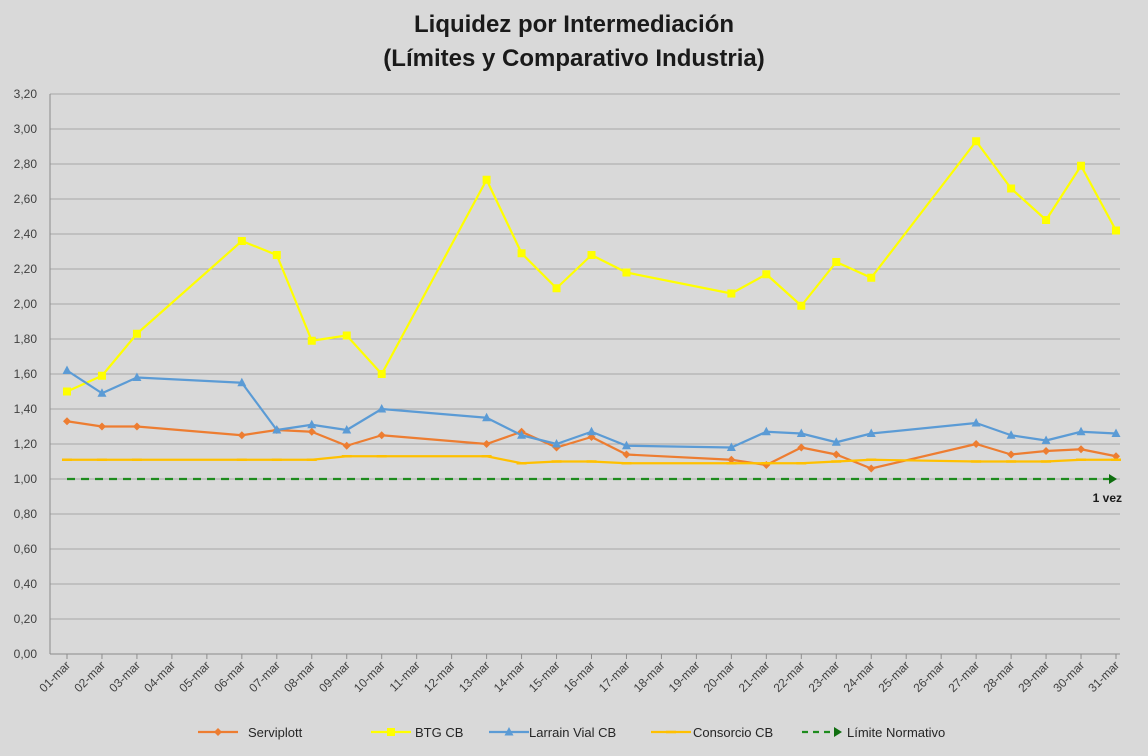 The image size is (1148, 756). Describe the element at coordinates (264, 676) in the screenshot. I see `x-tick-label: 07-mar` at that location.